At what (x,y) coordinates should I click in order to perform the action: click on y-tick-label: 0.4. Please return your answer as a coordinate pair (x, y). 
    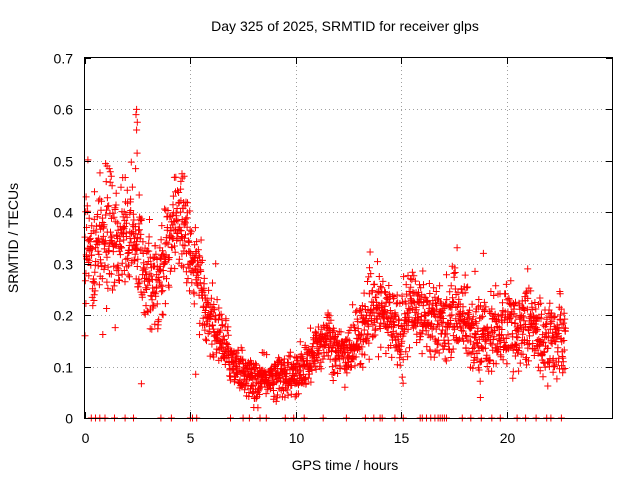
    Looking at the image, I should click on (64, 213).